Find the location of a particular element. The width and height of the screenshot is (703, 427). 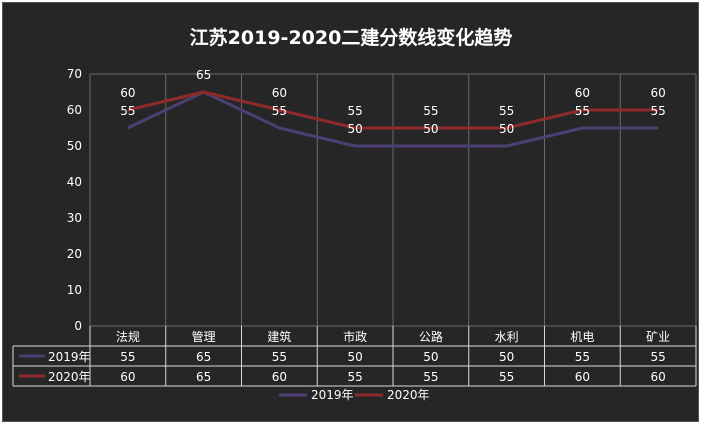

y-tick-label: 10 is located at coordinates (74, 290).